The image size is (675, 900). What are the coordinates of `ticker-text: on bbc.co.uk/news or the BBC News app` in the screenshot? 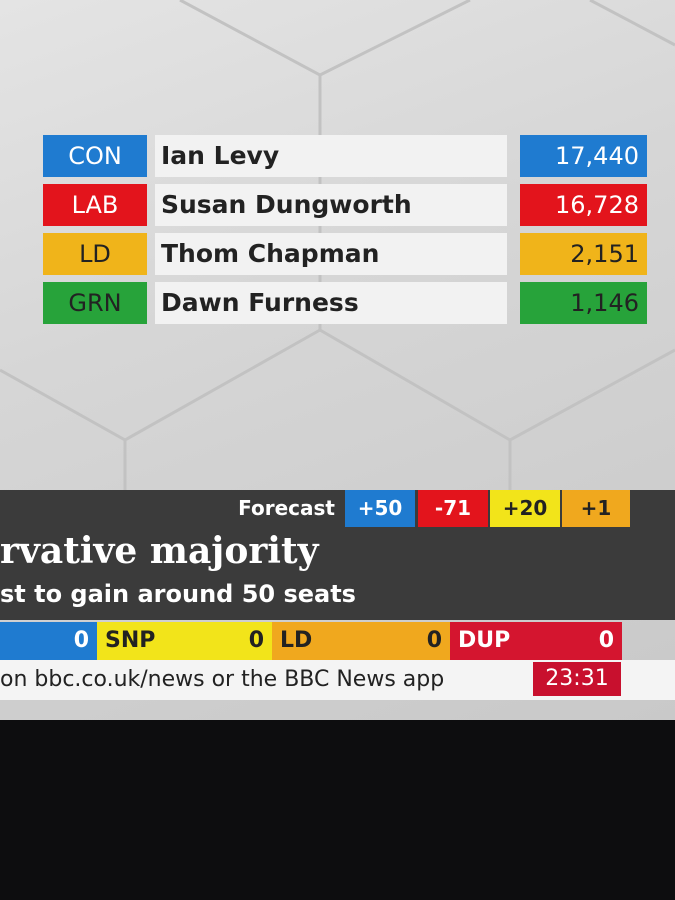 It's located at (222, 679).